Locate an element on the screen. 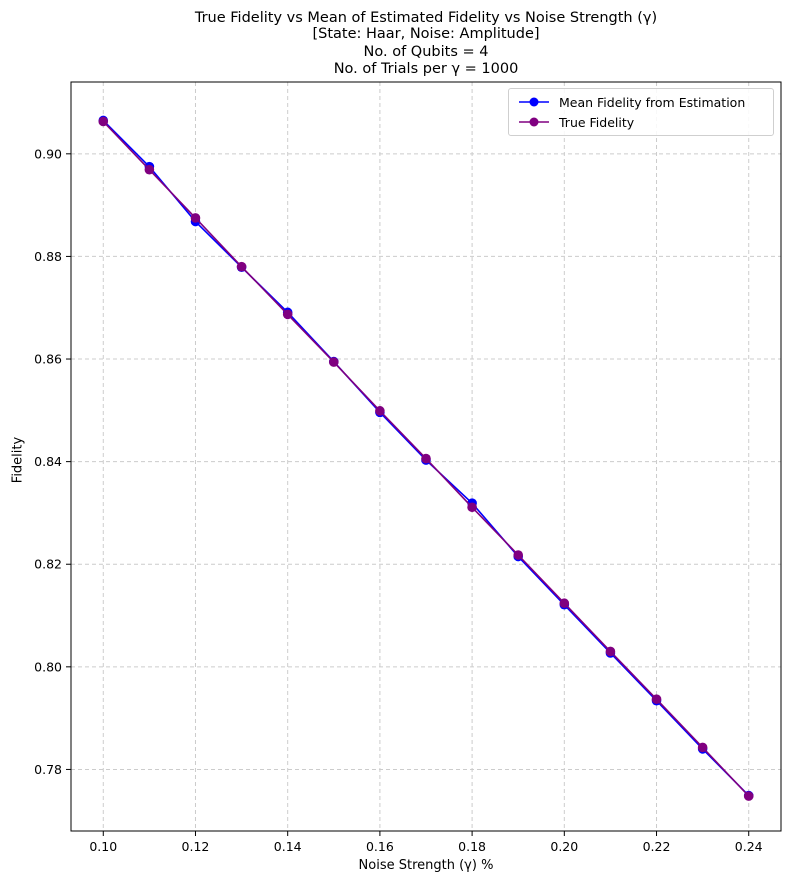 Image resolution: width=790 pixels, height=884 pixels. legend-item-true: True Fidelity is located at coordinates (575, 122).